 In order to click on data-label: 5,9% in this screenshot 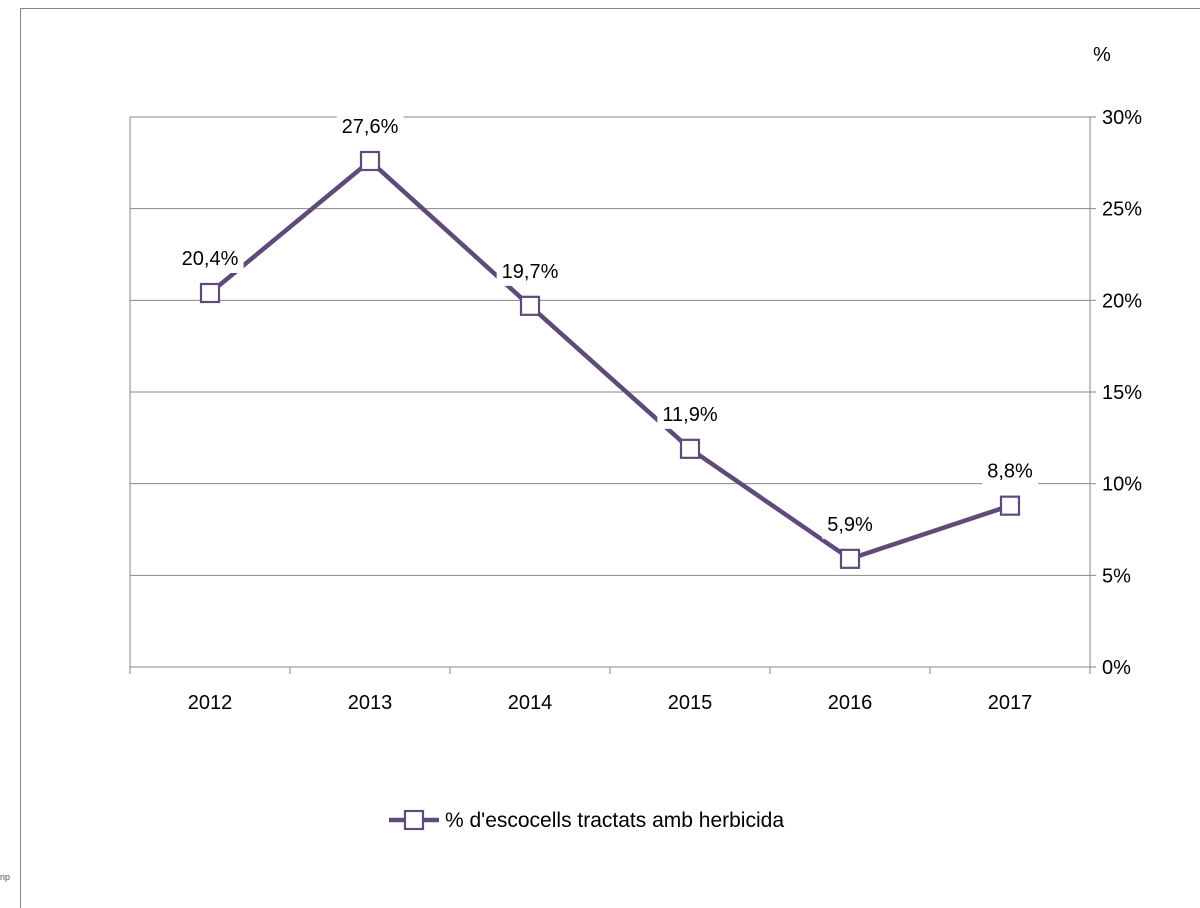, I will do `click(850, 524)`.